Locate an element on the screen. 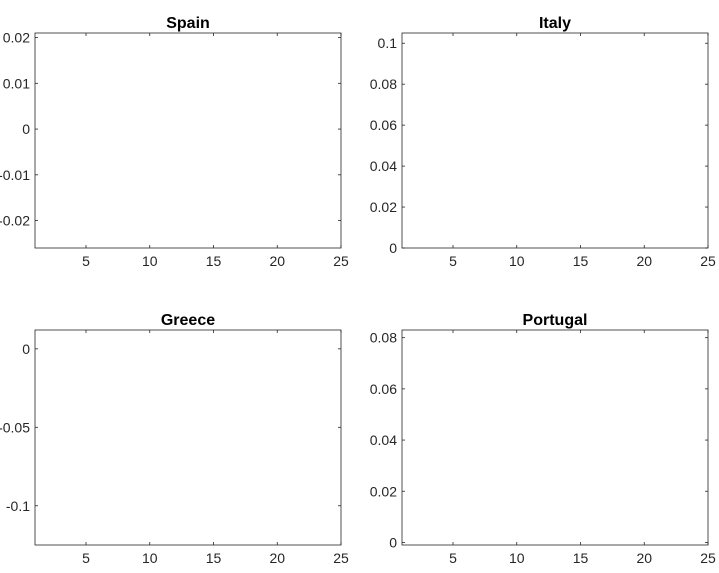  portugal-xtick-label: 15 is located at coordinates (581, 558).